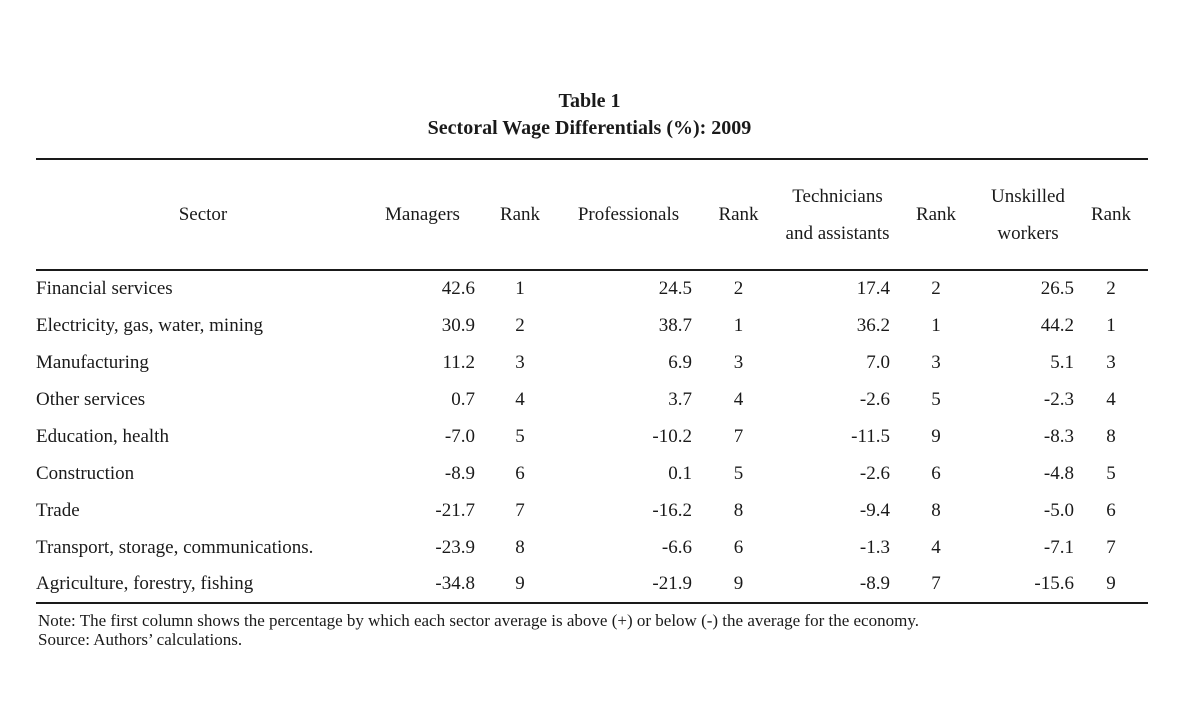  What do you see at coordinates (592, 362) in the screenshot?
I see `table-row: Manufacturing 11.2 3 6.9 3 7.0 3 5.1 3` at bounding box center [592, 362].